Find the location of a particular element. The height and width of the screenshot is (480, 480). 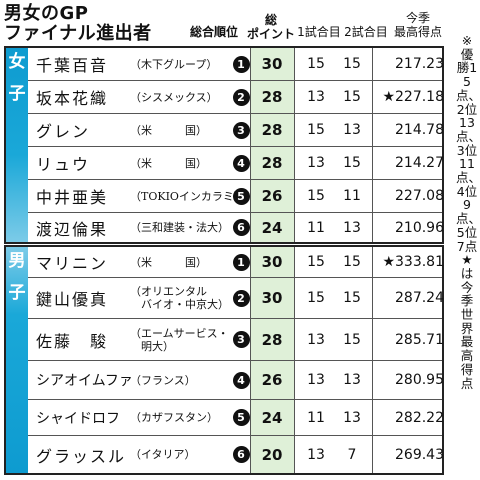

table-row: グレン （米 国） 3 28 15 13 214.78 is located at coordinates (236, 130).